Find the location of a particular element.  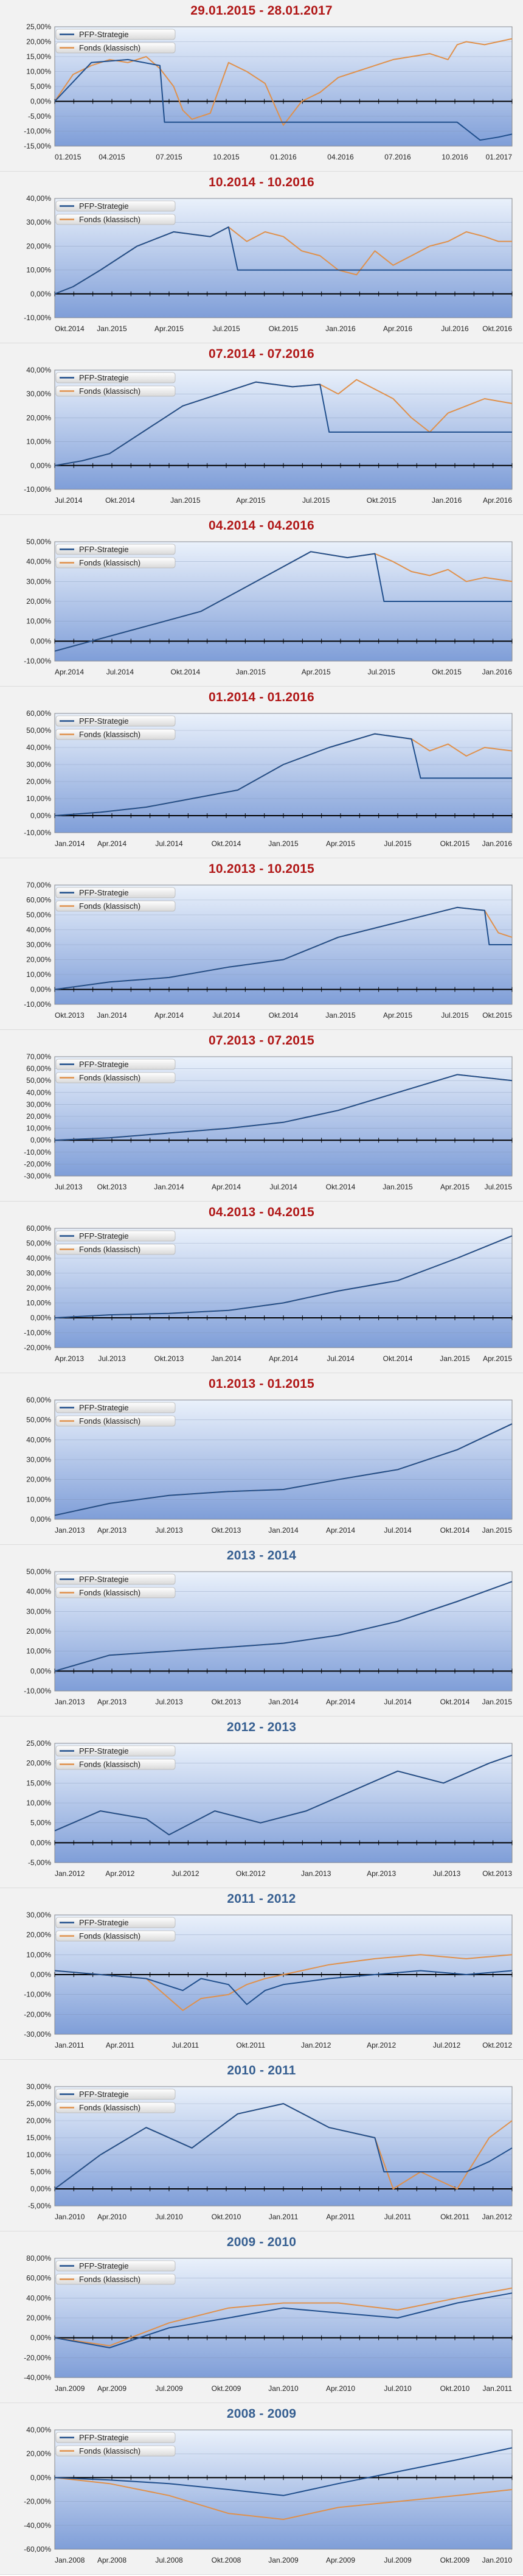

x-tick-label: Apr.2016 is located at coordinates (397, 329).